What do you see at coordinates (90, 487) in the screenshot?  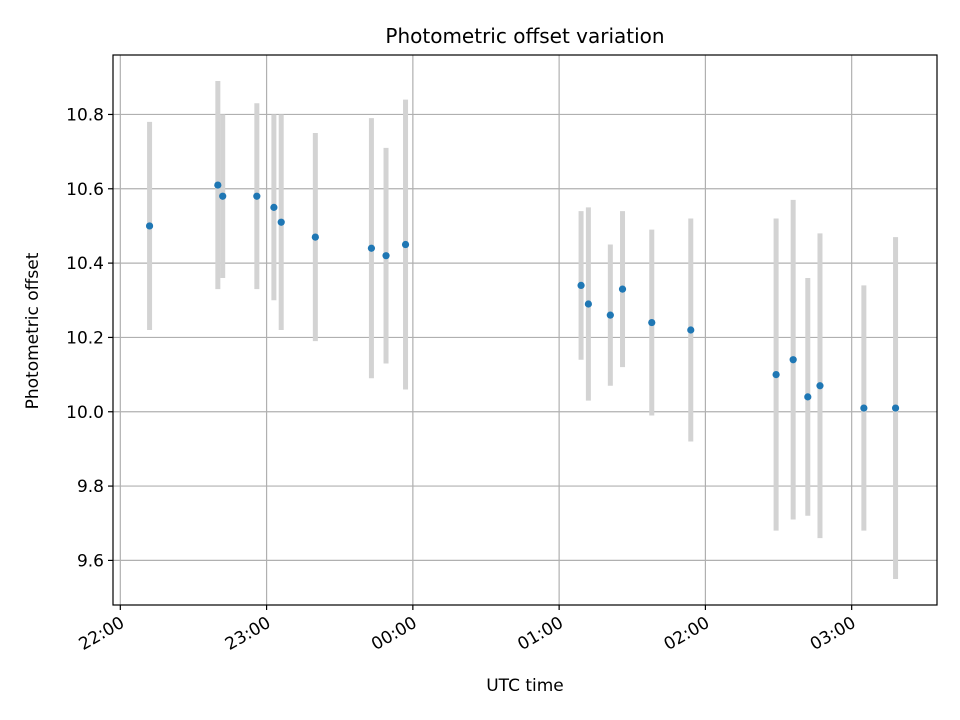 I see `y-tick-label: 9.8` at bounding box center [90, 487].